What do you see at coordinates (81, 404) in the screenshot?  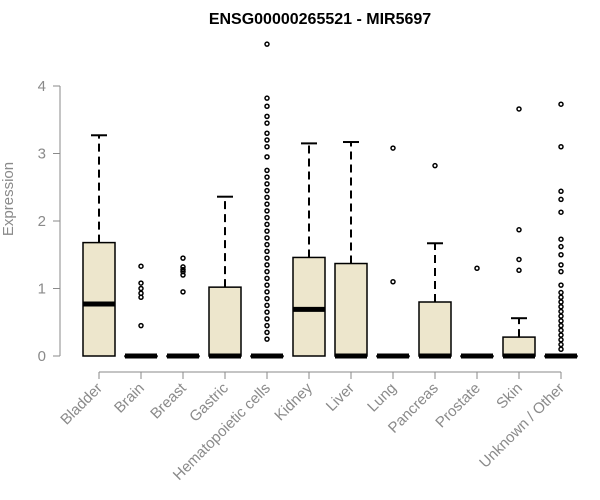 I see `x-tick-label: Bladder` at bounding box center [81, 404].